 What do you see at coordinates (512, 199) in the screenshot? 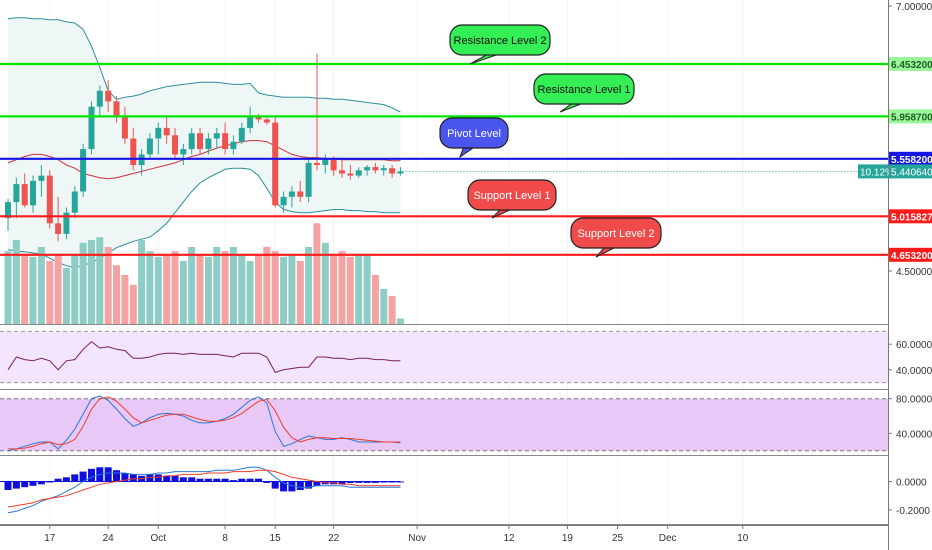
I see `callout-bubble: Support Level 1` at bounding box center [512, 199].